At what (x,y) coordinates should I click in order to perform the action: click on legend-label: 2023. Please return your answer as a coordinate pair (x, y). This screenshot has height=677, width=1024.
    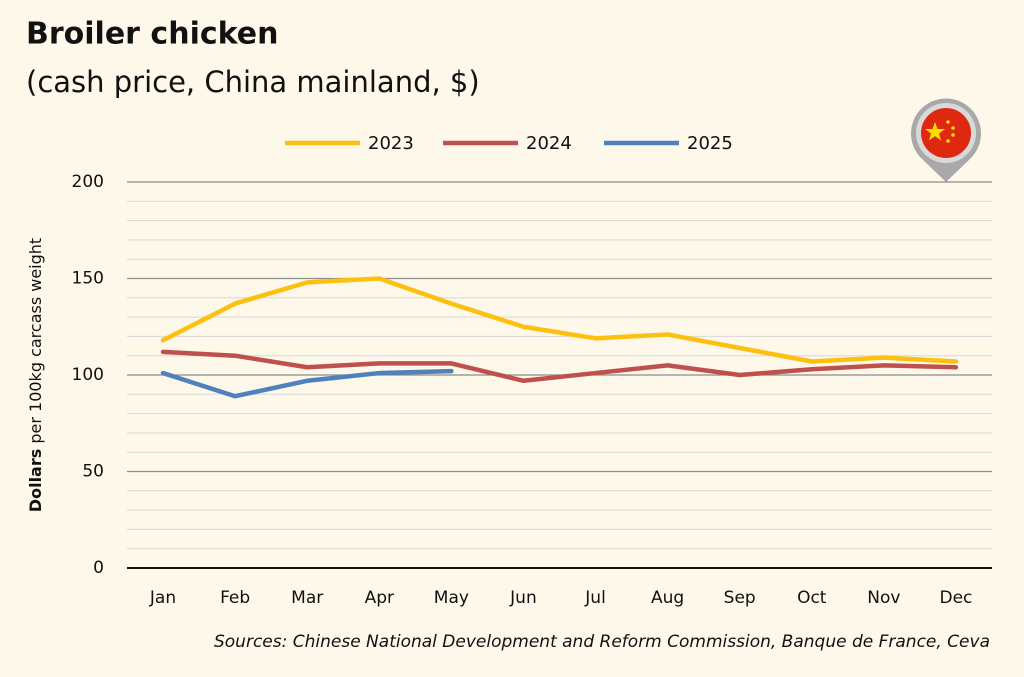
    Looking at the image, I should click on (391, 143).